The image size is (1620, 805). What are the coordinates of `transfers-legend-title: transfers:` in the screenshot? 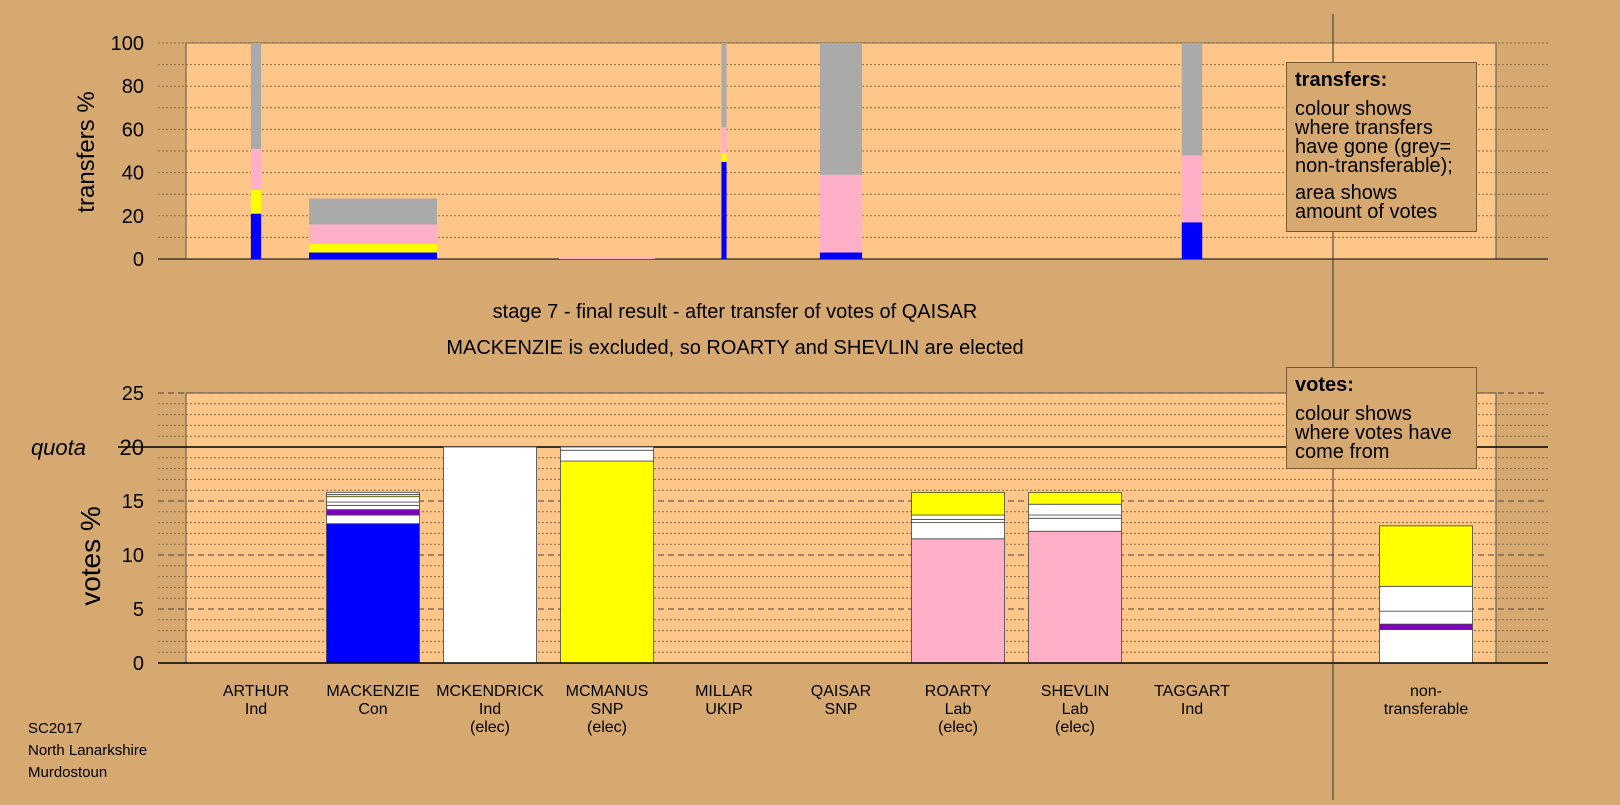 It's located at (1341, 80).